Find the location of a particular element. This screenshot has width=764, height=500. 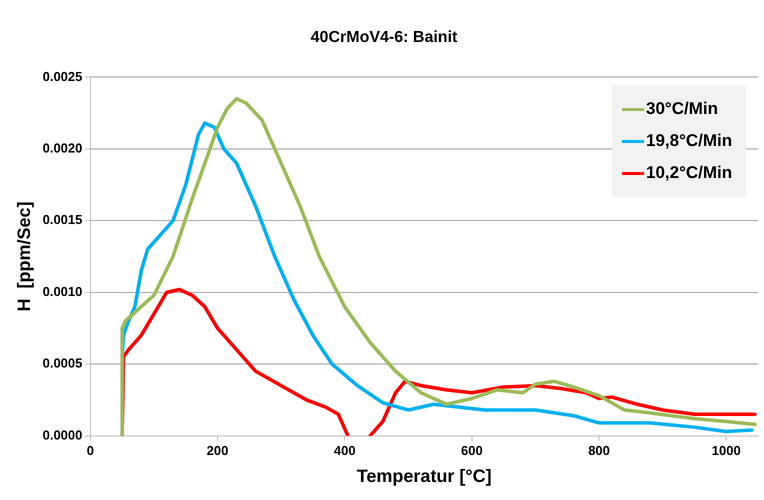

chart-title: 40CrMoV4-6: Bainit is located at coordinates (384, 37).